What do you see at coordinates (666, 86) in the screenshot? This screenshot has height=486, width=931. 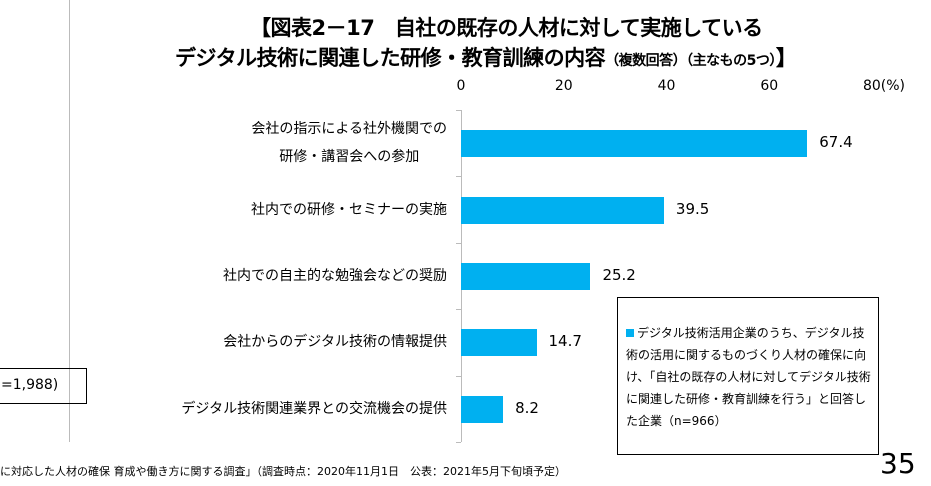 I see `tick-label: 40` at bounding box center [666, 86].